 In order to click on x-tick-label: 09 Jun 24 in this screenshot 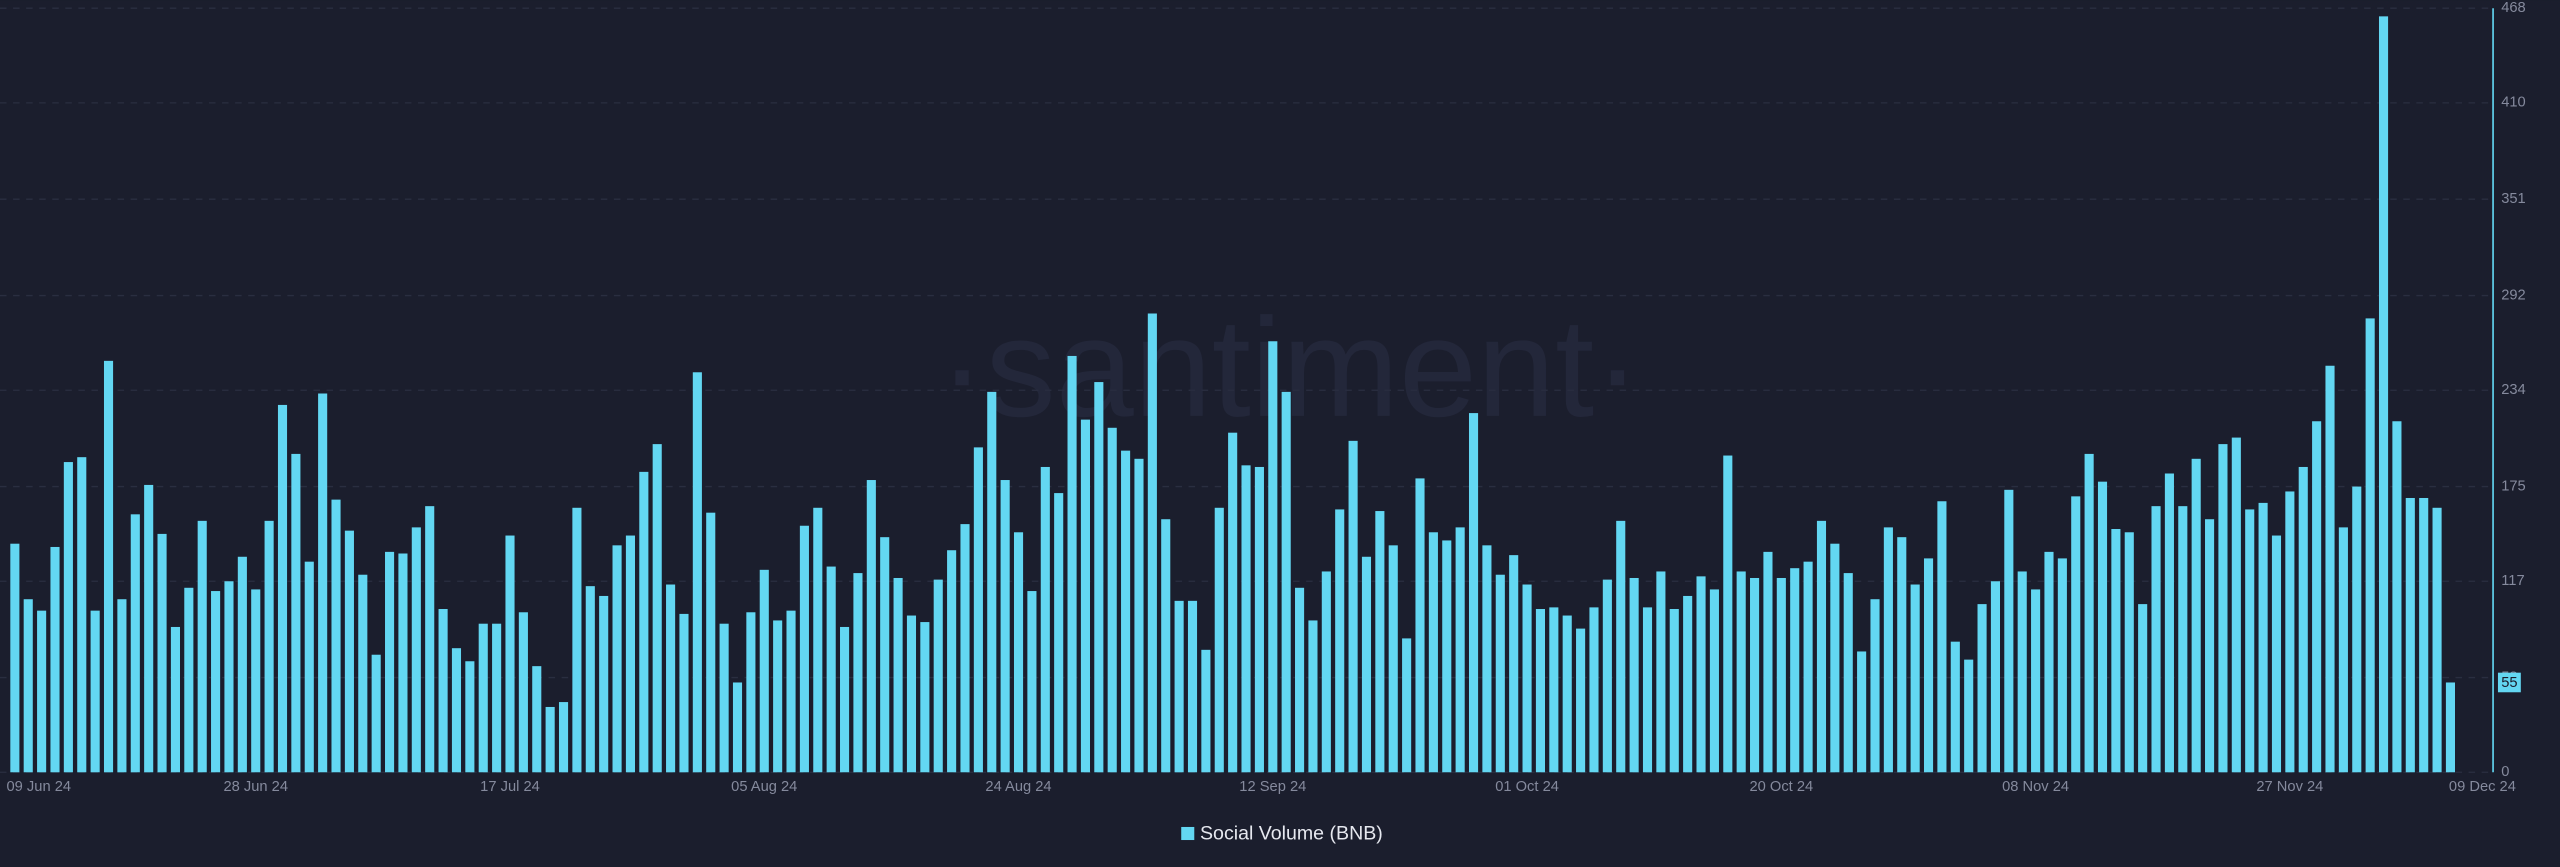, I will do `click(39, 787)`.